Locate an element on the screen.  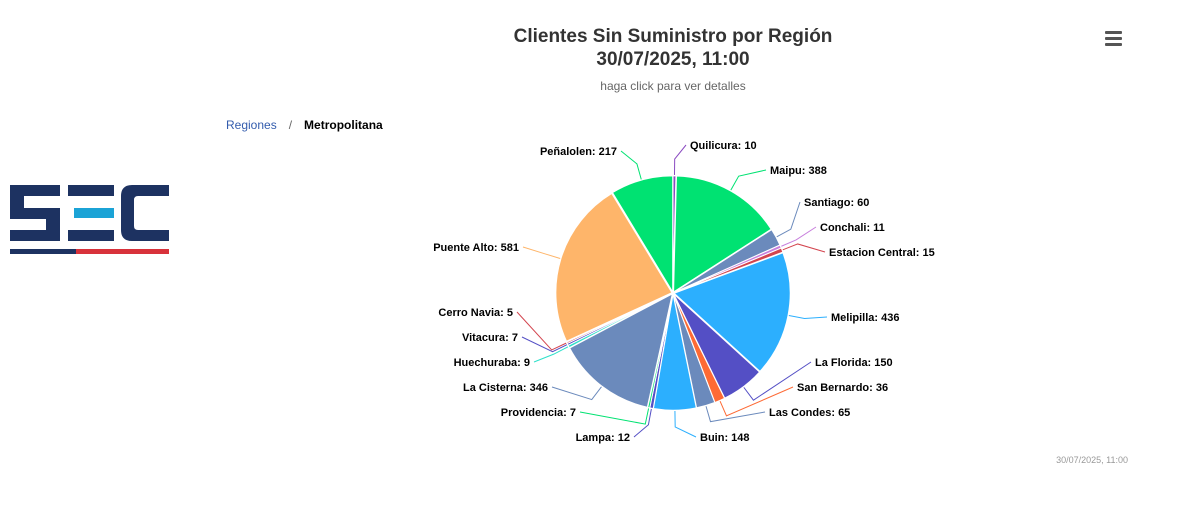
pie-connectors is located at coordinates (672, 291).